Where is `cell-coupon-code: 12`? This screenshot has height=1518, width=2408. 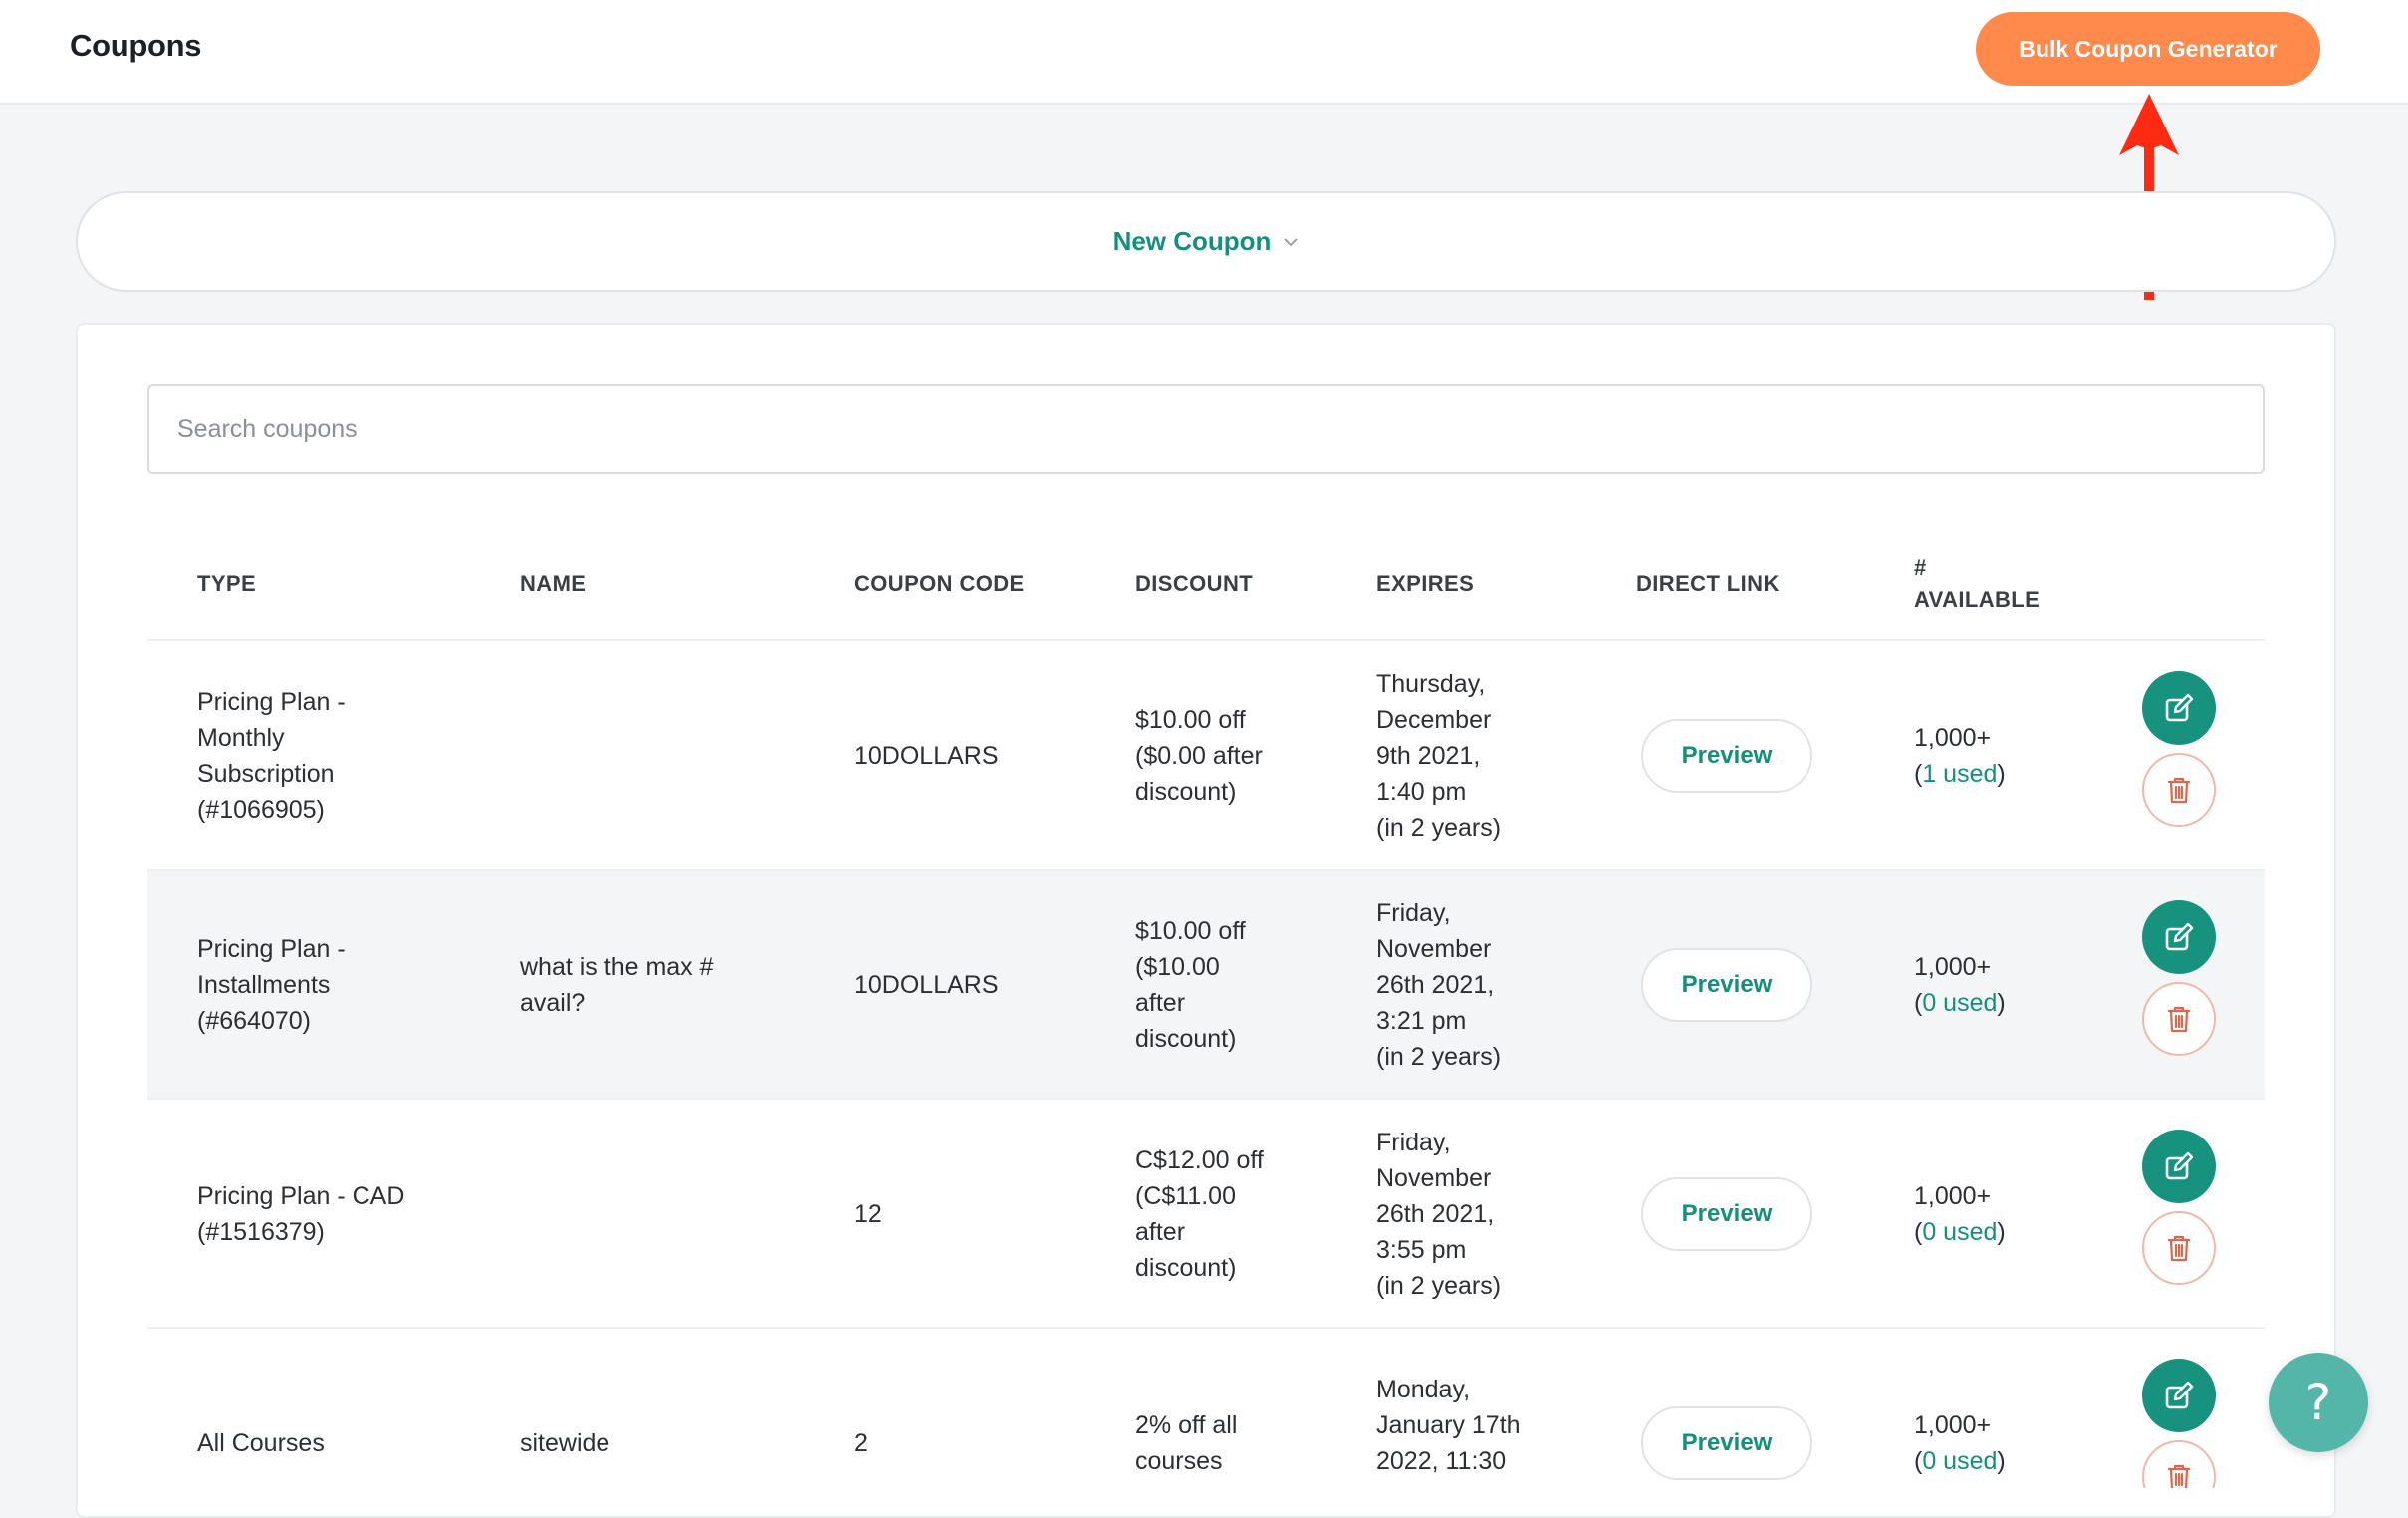
cell-coupon-code: 12 is located at coordinates (868, 1214).